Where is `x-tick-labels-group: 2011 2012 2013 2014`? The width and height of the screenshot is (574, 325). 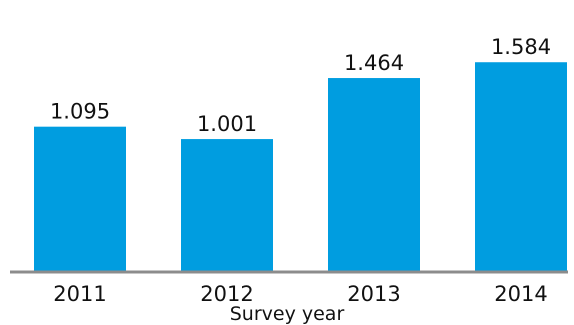 x-tick-labels-group: 2011 2012 2013 2014 is located at coordinates (300, 294).